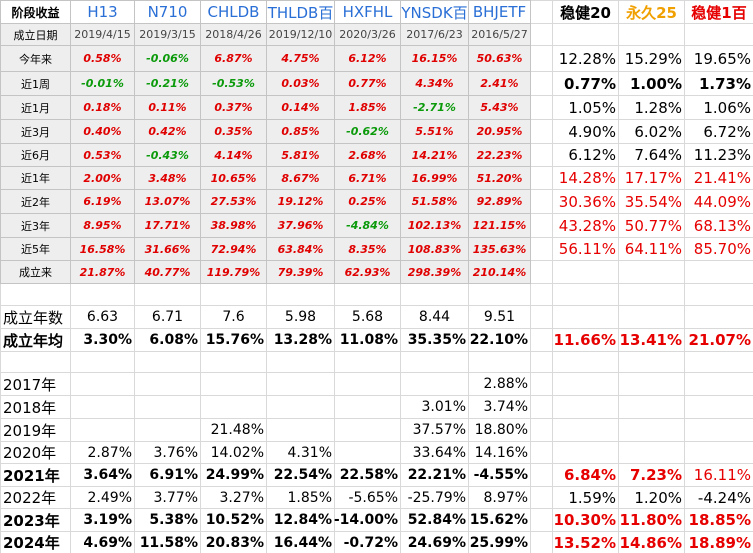 Image resolution: width=753 pixels, height=553 pixels. I want to click on portfolio-annual-return: 1.59%, so click(592, 497).